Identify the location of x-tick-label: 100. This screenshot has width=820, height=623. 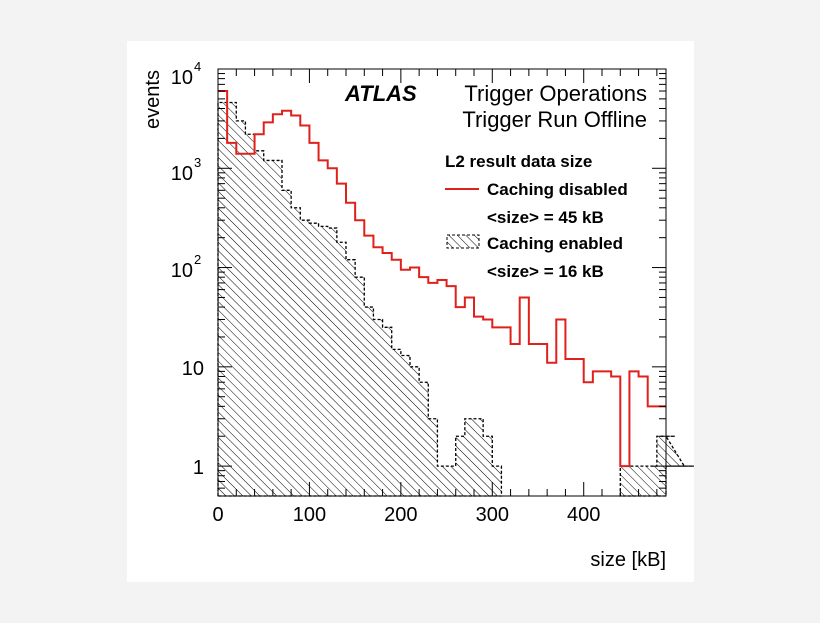
(309, 515).